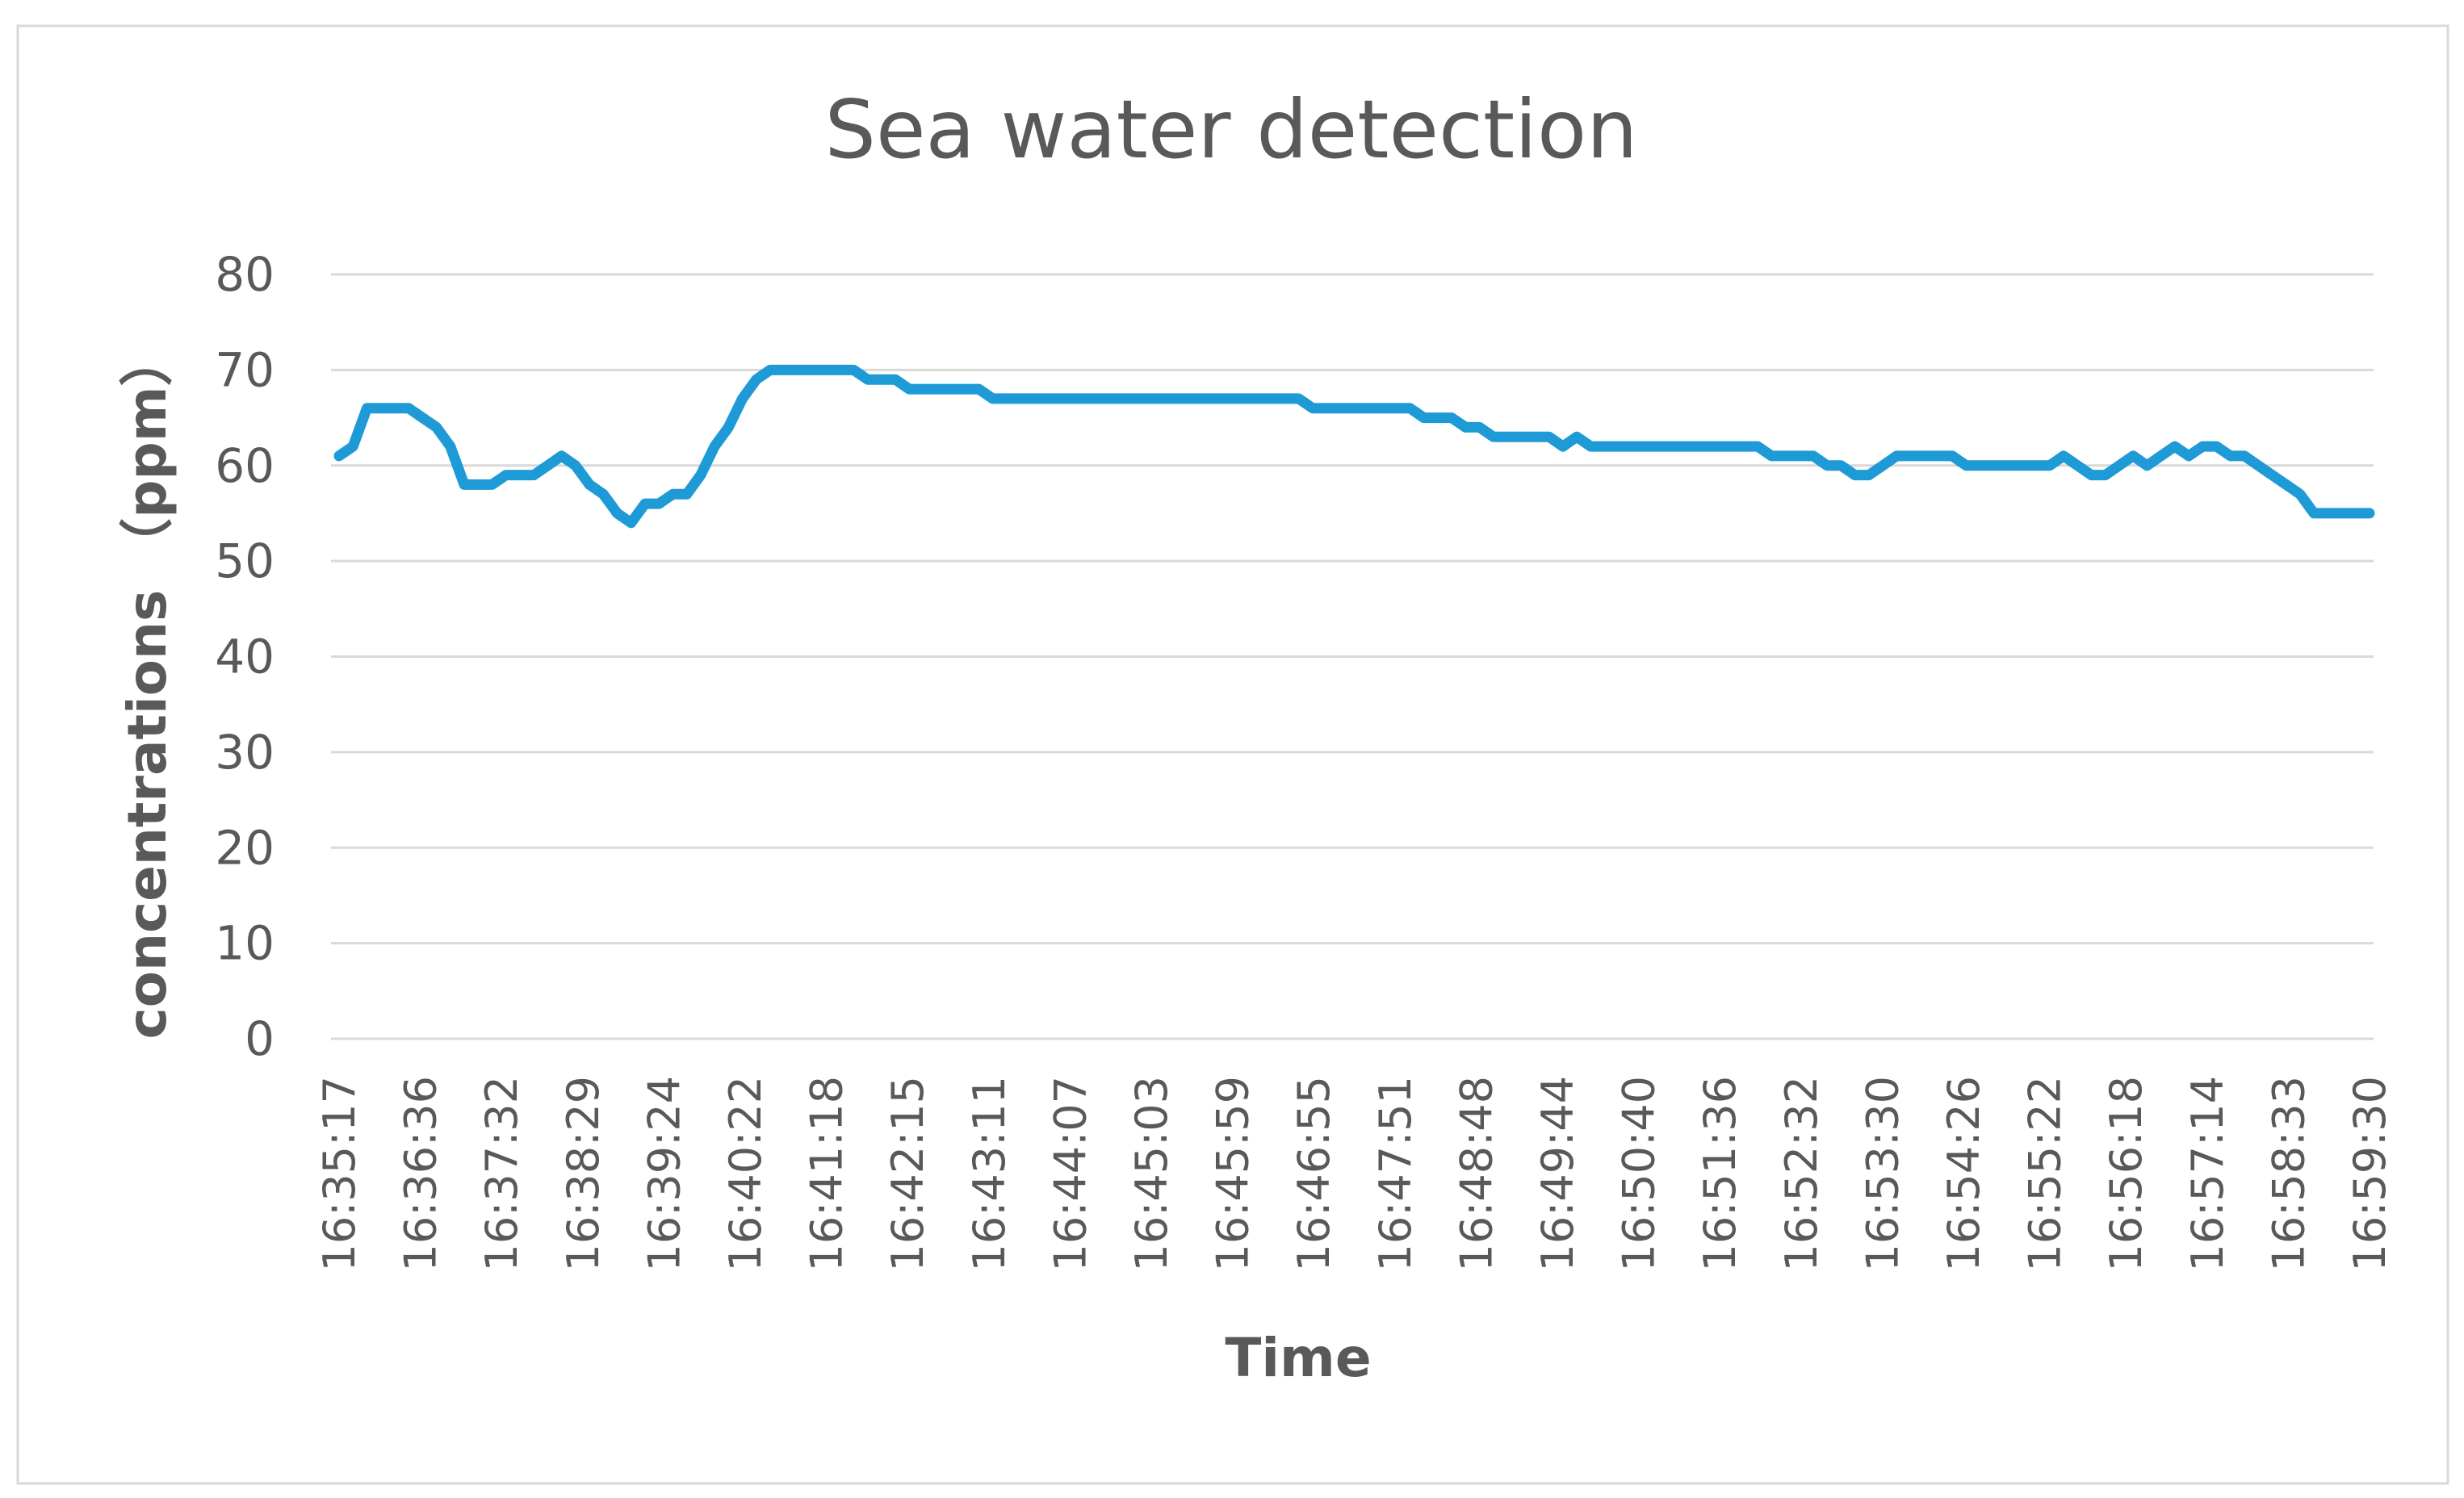 The width and height of the screenshot is (2464, 1498). I want to click on x-tick-label: 16:58:33, so click(2288, 1174).